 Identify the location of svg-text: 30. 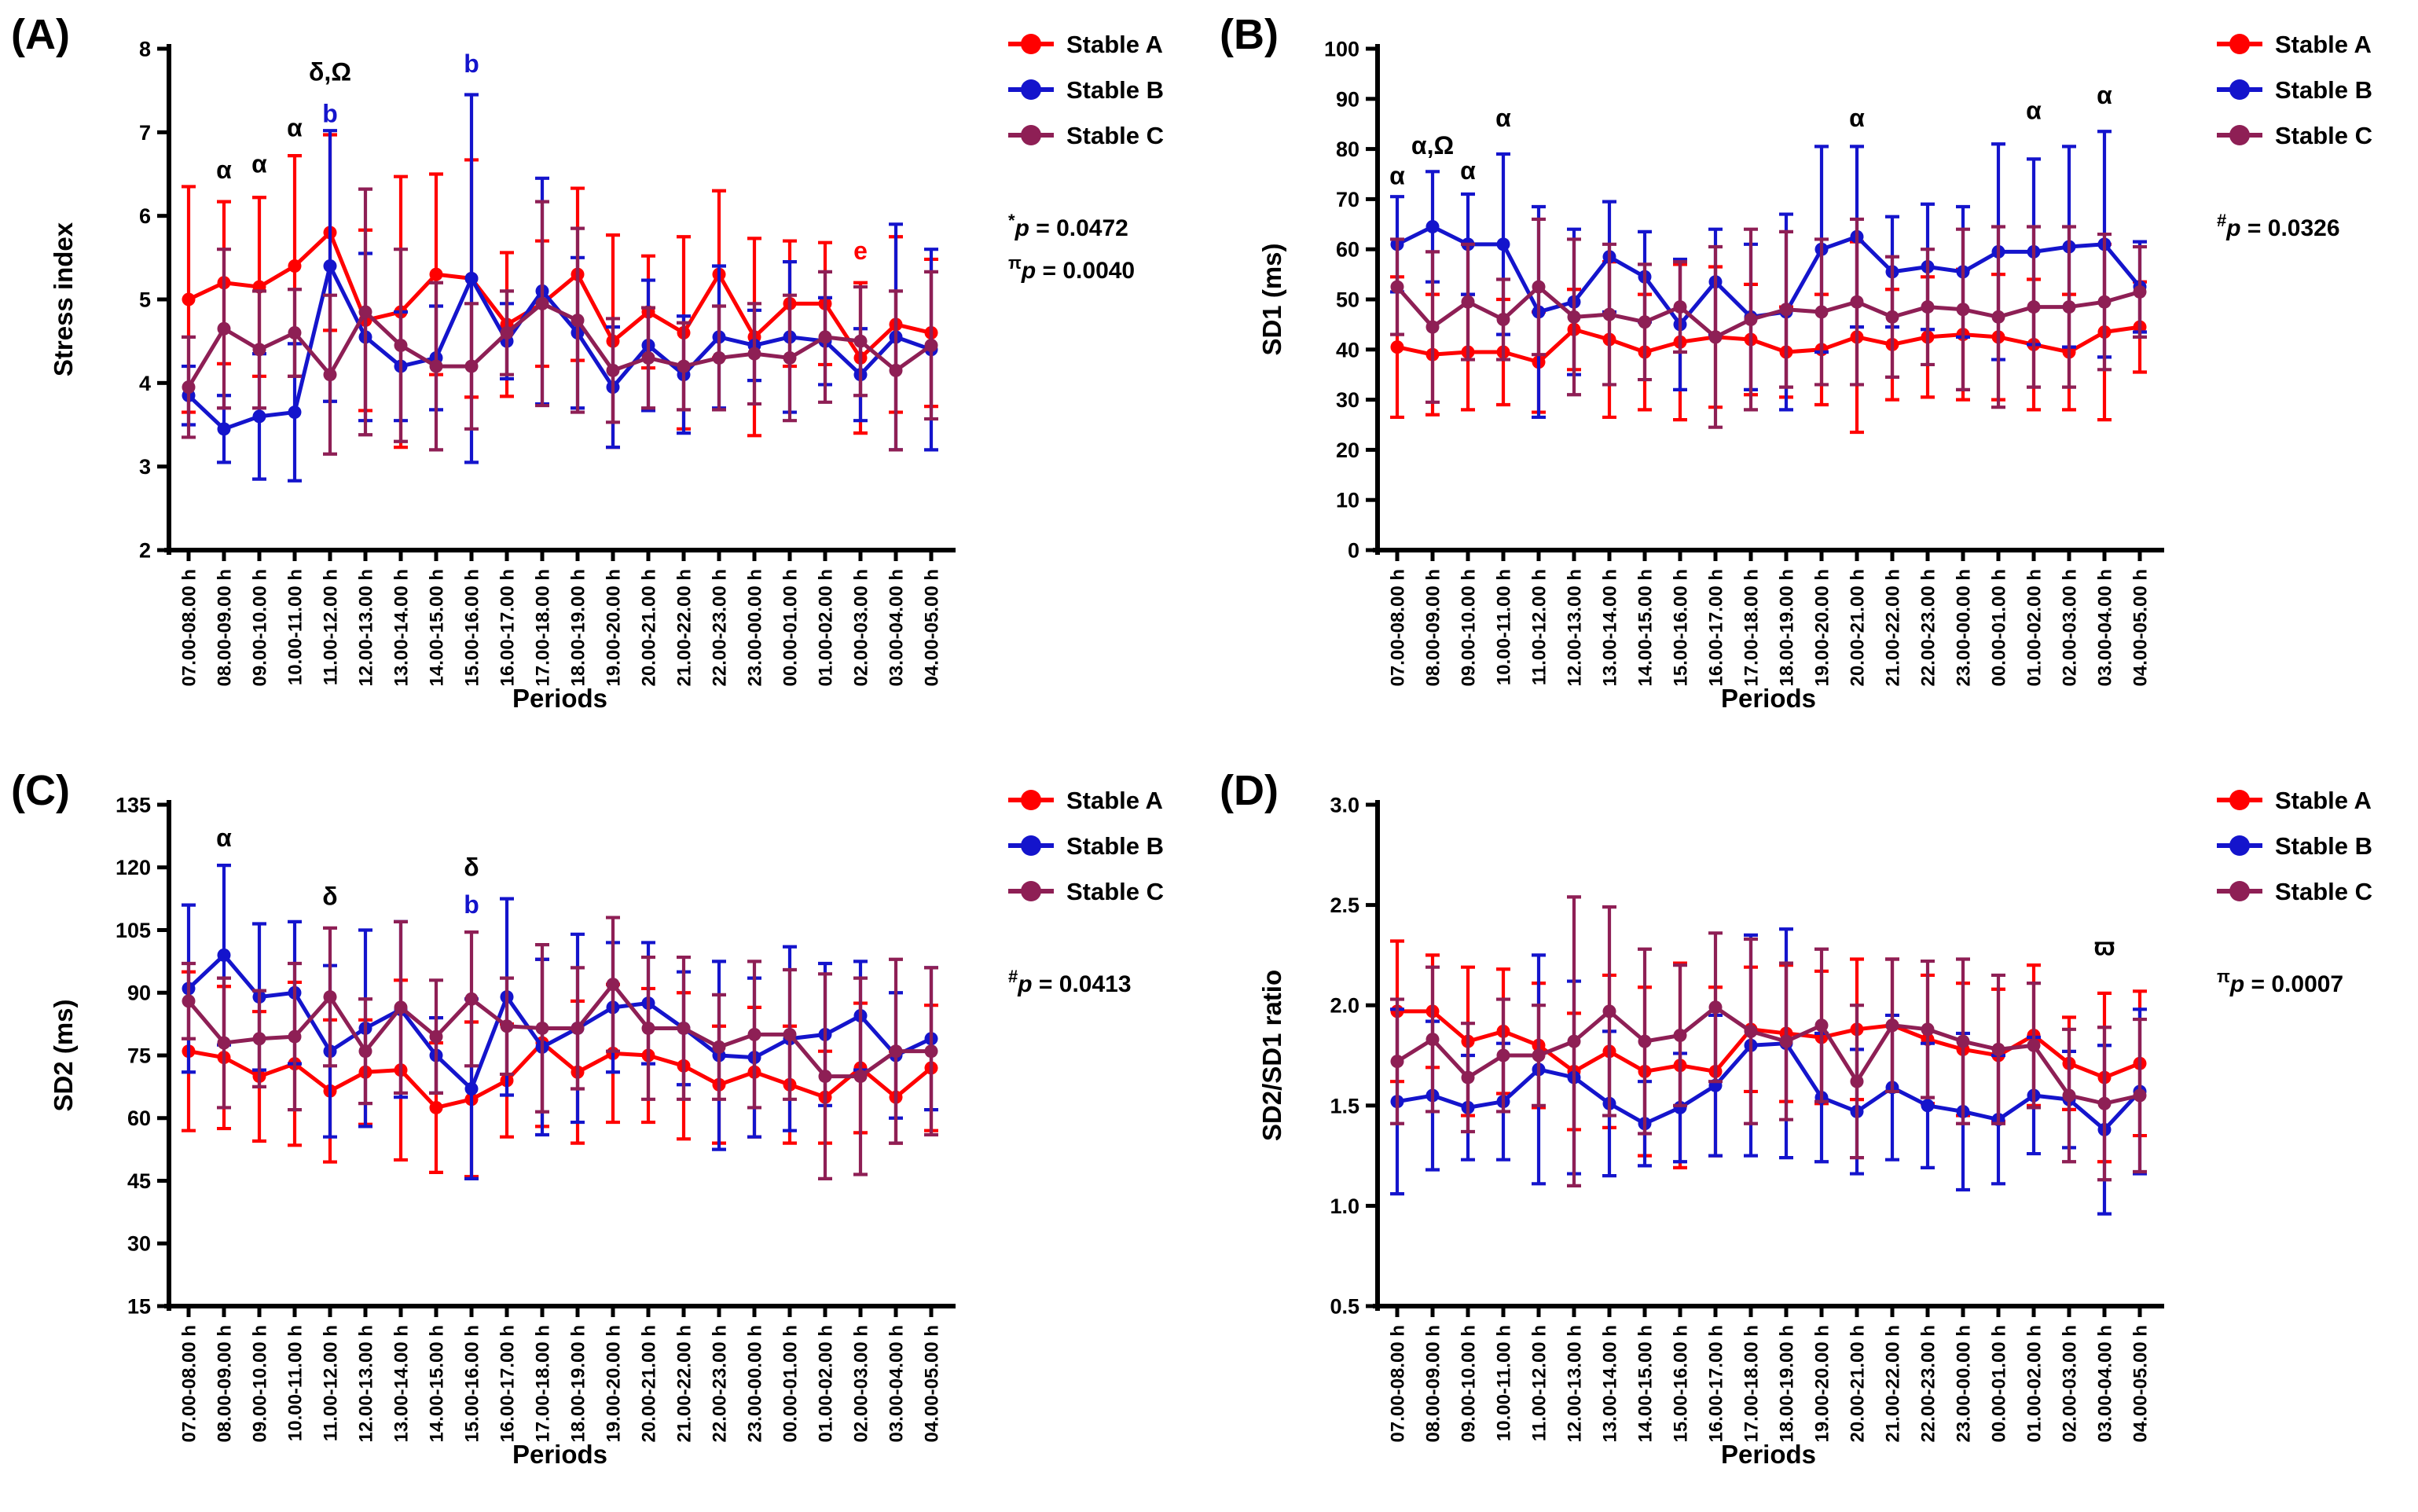
(1347, 400).